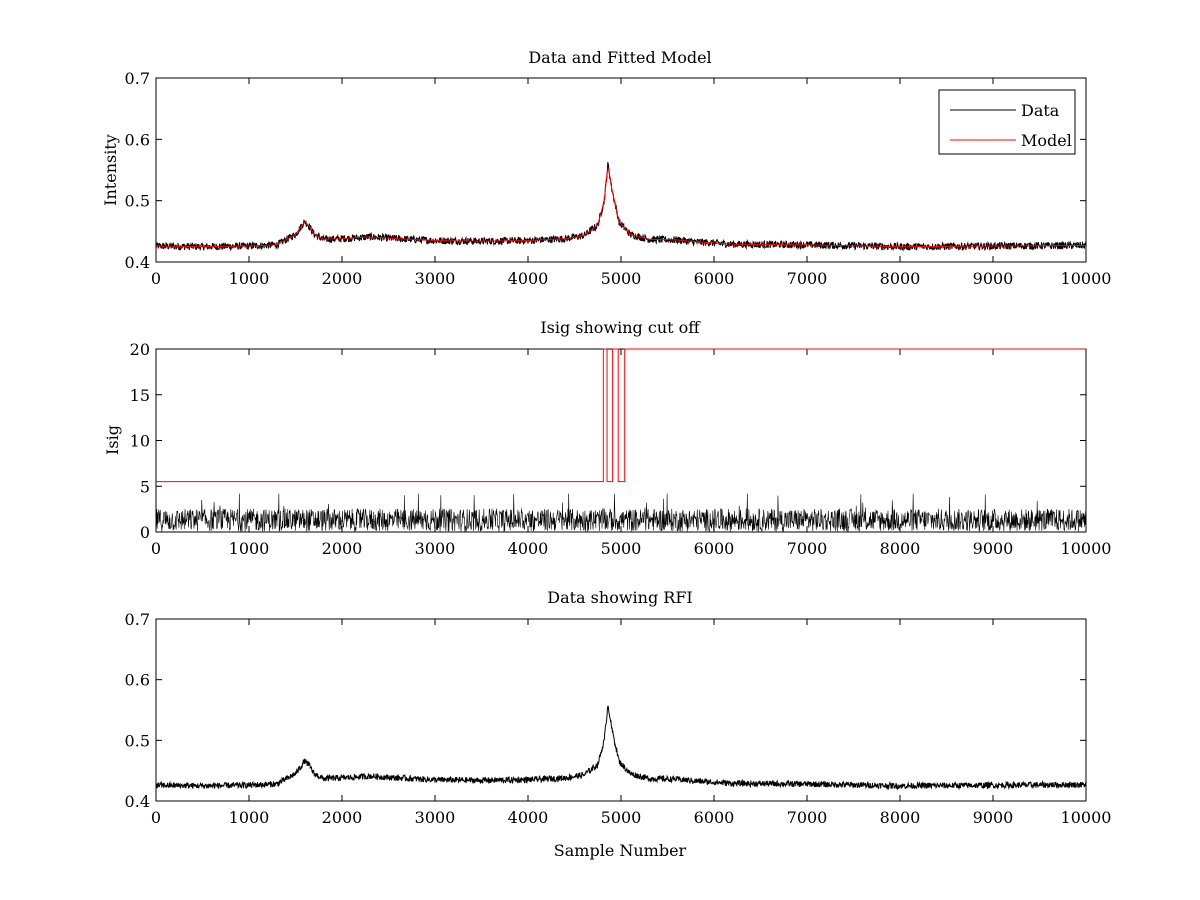 The height and width of the screenshot is (900, 1200). What do you see at coordinates (621, 415) in the screenshot?
I see `series-line-cut-off` at bounding box center [621, 415].